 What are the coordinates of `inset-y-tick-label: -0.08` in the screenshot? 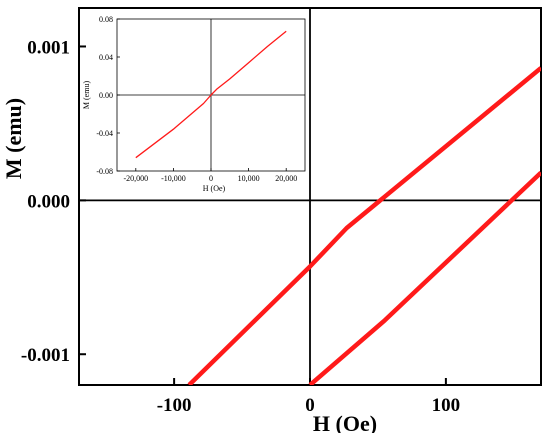 It's located at (104, 171).